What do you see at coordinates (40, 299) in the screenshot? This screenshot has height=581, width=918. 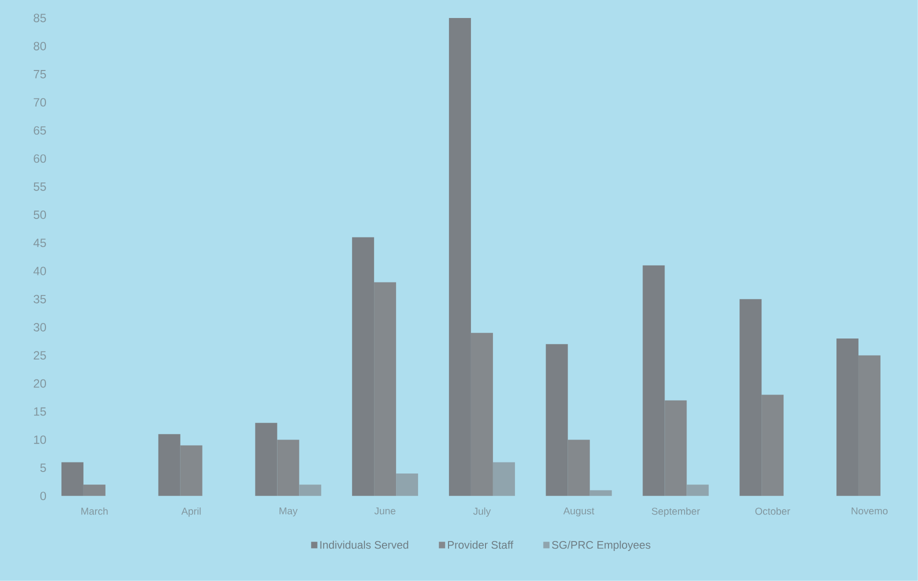 I see `y-tick-label: 35` at bounding box center [40, 299].